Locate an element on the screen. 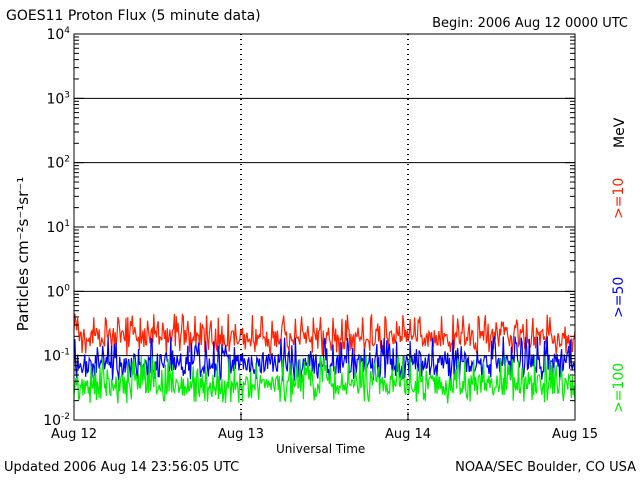 Image resolution: width=640 pixels, height=480 pixels. x-axis-label: Universal Time is located at coordinates (321, 449).